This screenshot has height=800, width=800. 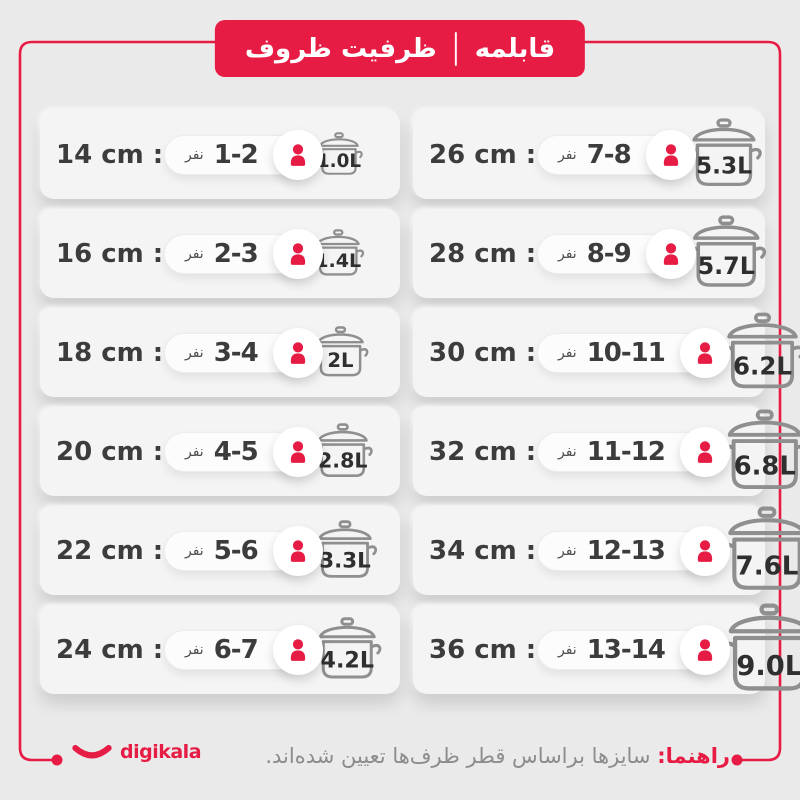 I want to click on people-range: 6-7, so click(x=236, y=649).